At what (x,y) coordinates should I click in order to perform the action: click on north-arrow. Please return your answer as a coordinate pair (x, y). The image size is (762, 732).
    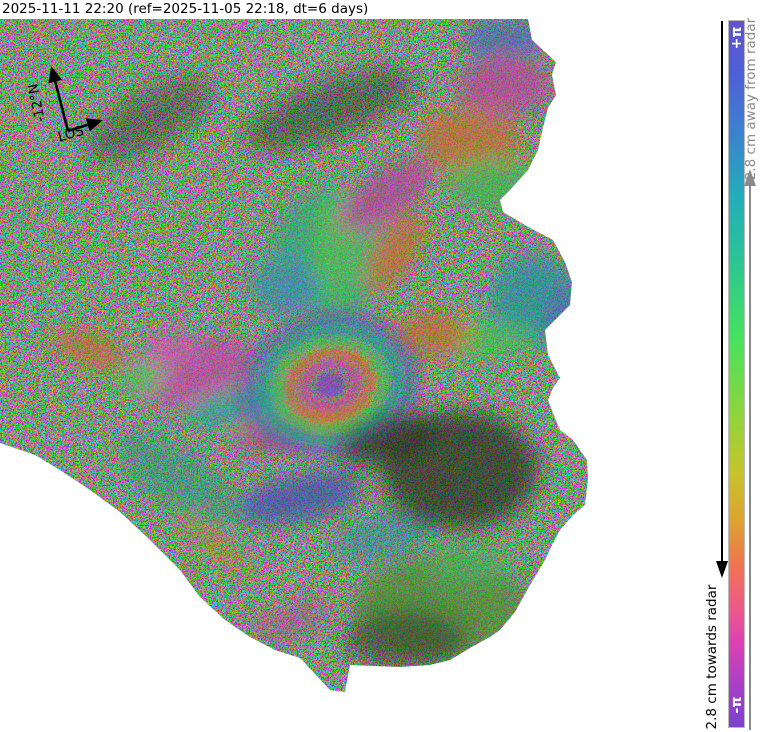
    Looking at the image, I should click on (59, 99).